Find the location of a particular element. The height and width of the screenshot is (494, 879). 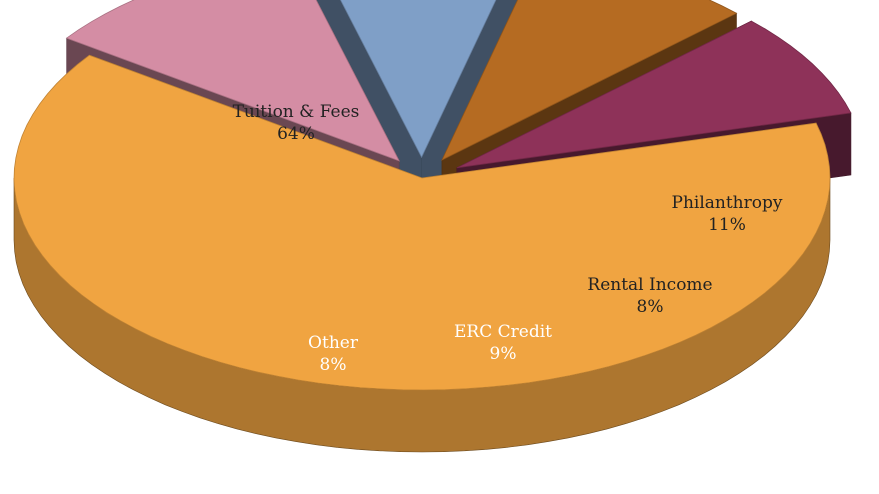

slice-label-erc-credit: ERC Credit is located at coordinates (503, 332).